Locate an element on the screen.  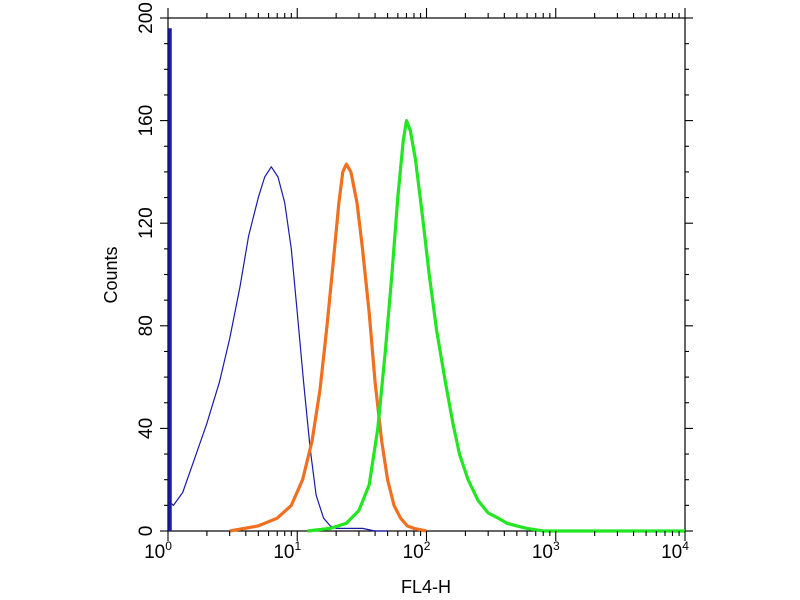
x-tick-exponent: 0 is located at coordinates (168, 546).